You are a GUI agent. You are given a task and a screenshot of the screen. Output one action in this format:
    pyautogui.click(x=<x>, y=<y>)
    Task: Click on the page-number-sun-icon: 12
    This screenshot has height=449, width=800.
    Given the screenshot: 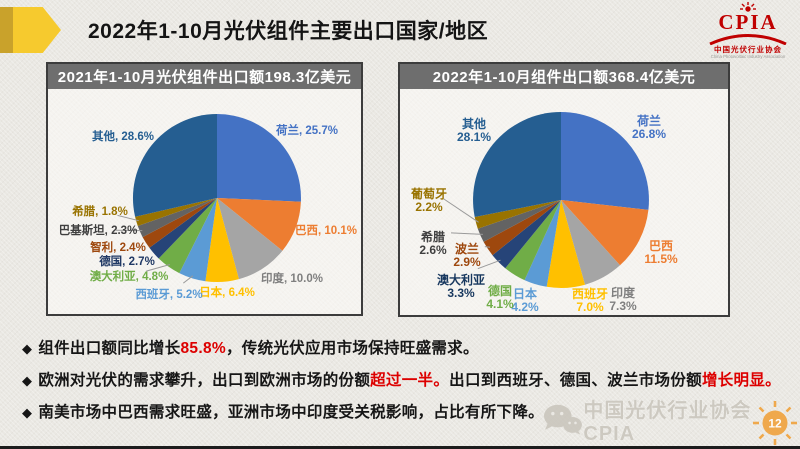 What is the action you would take?
    pyautogui.click(x=775, y=423)
    